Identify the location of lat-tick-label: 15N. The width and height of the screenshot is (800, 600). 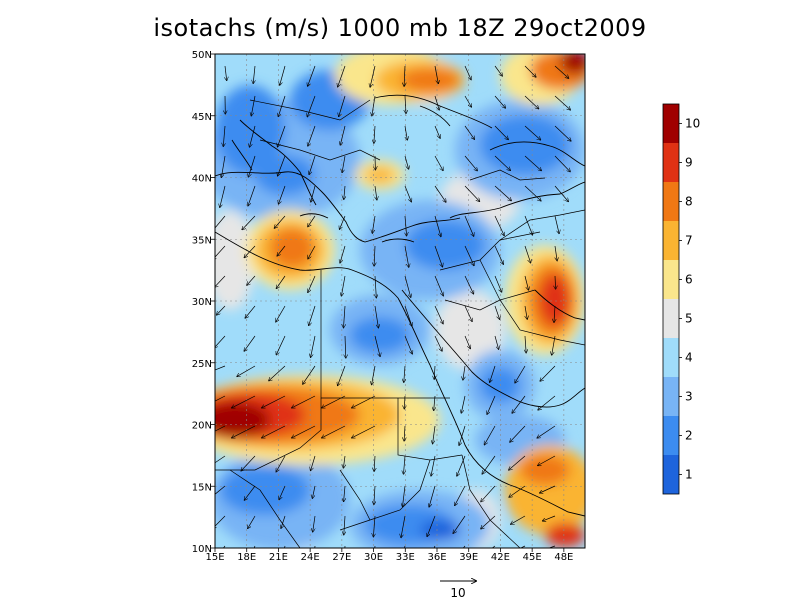
(202, 487).